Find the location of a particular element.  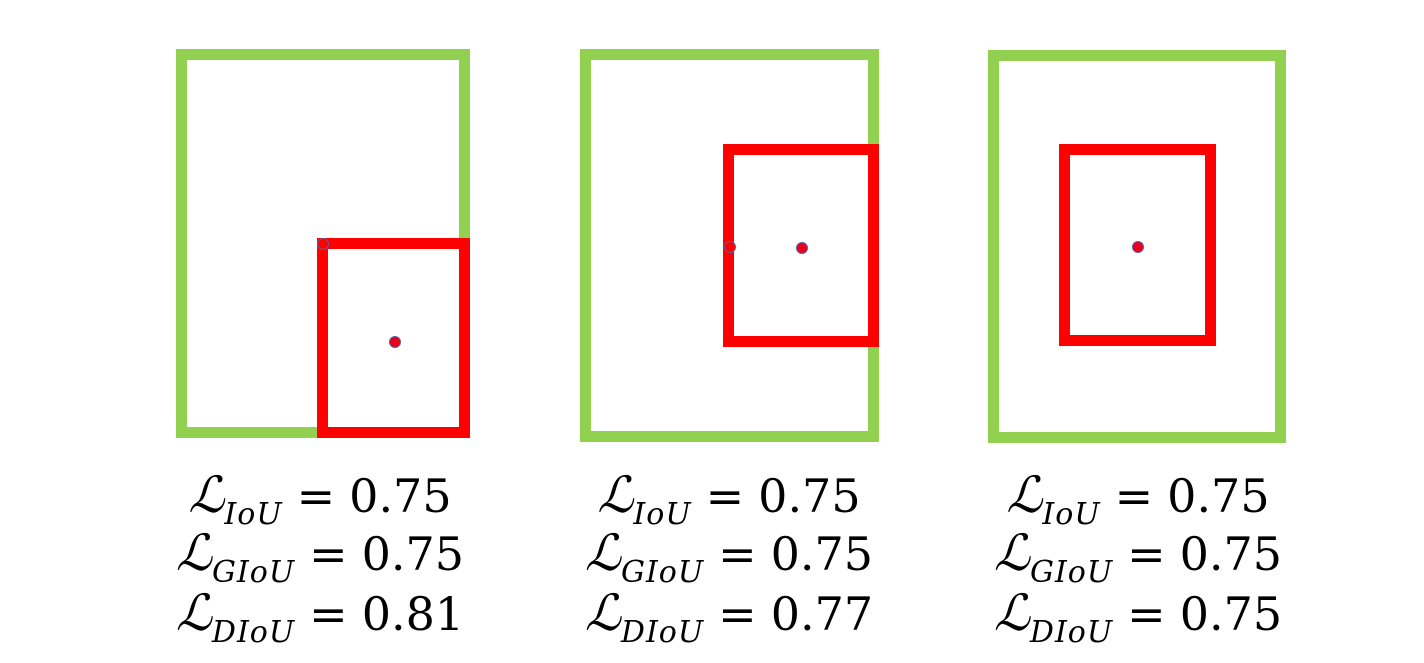

formula-diou: ℒDIoU = 0.77 is located at coordinates (729, 617).